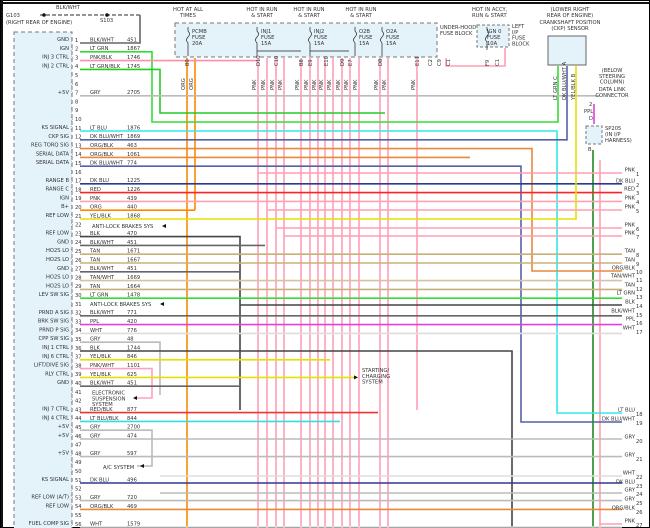 The width and height of the screenshot is (650, 528). What do you see at coordinates (57, 506) in the screenshot?
I see `pin-label: REF LOW` at bounding box center [57, 506].